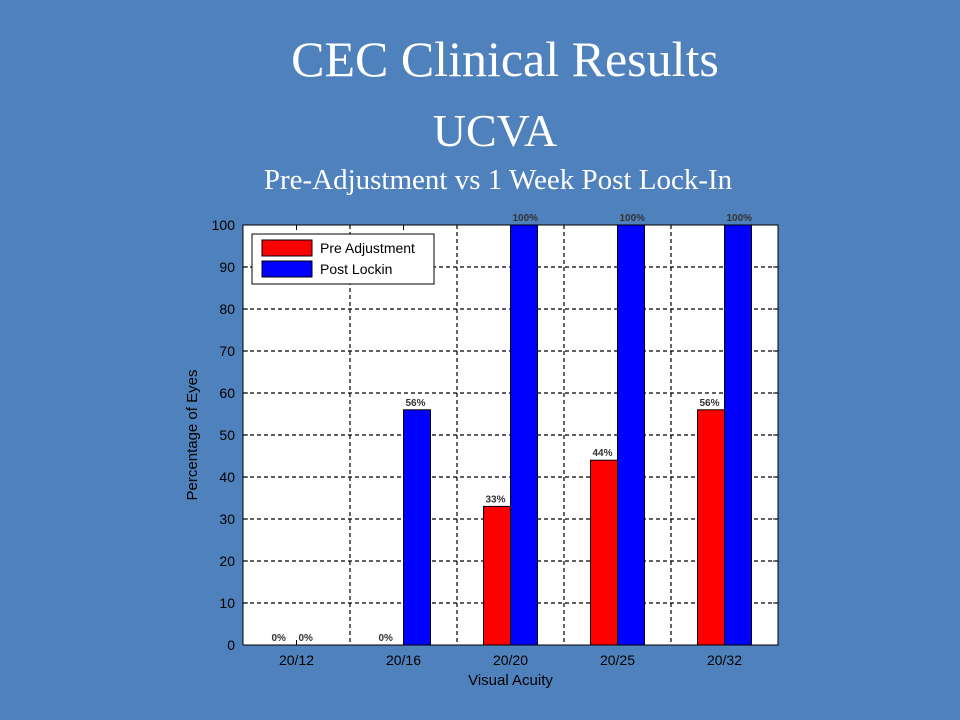 This screenshot has height=720, width=960. Describe the element at coordinates (227, 561) in the screenshot. I see `y-tick-label: 20` at that location.